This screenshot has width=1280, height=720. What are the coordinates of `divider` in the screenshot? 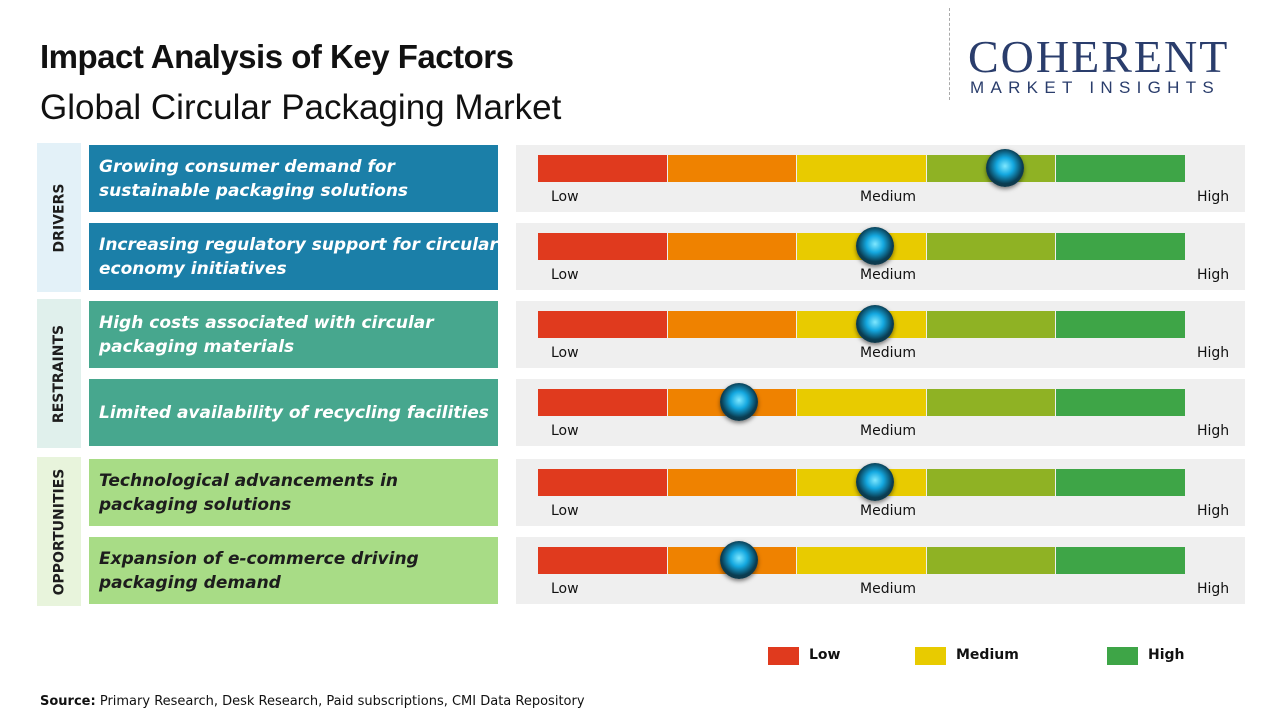 It's located at (949, 54).